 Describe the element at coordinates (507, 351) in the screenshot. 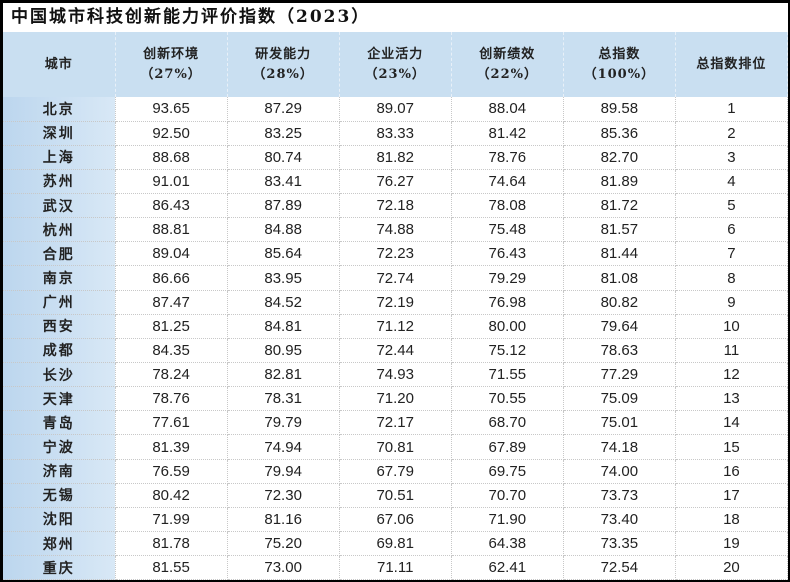

I see `value-cell: 75.12` at that location.